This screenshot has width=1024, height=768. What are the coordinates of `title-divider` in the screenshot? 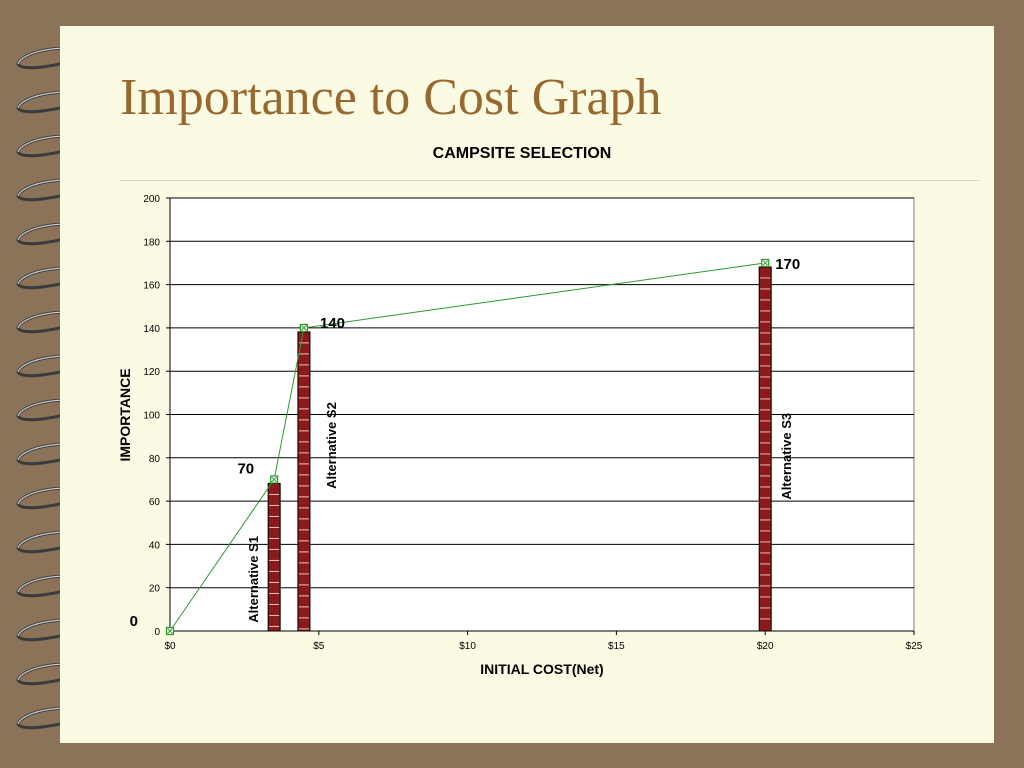 It's located at (550, 180).